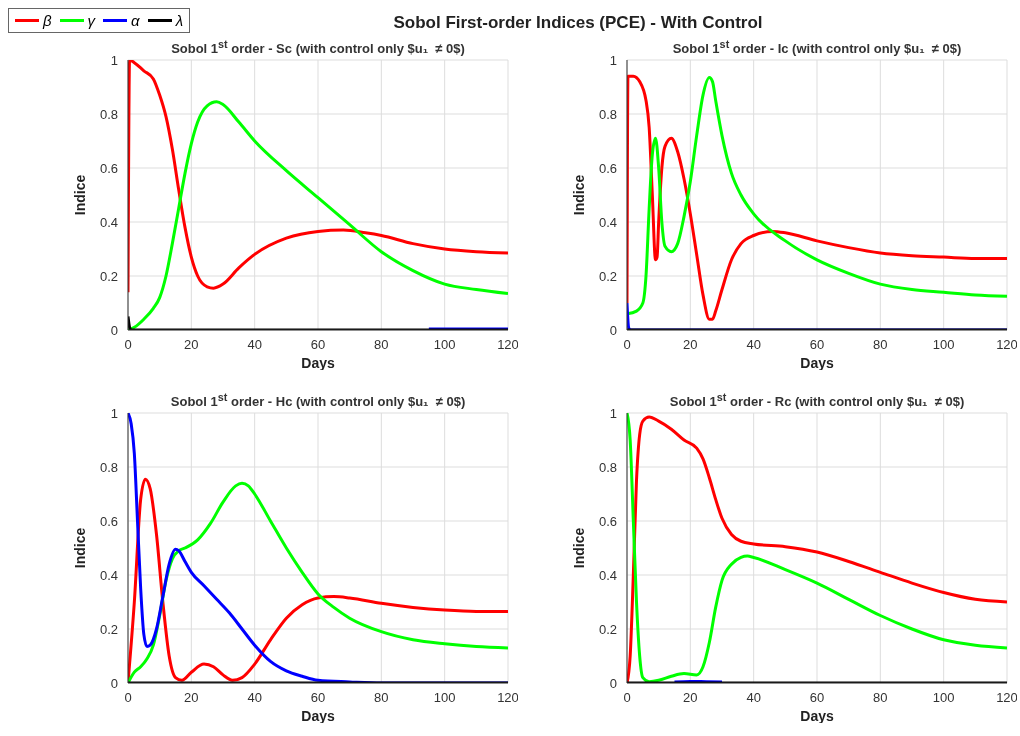  What do you see at coordinates (318, 400) in the screenshot?
I see `chart-title: Sobol 1$^{st}$ order - Hc (with control only $u₁ ≠ 0$)` at bounding box center [318, 400].